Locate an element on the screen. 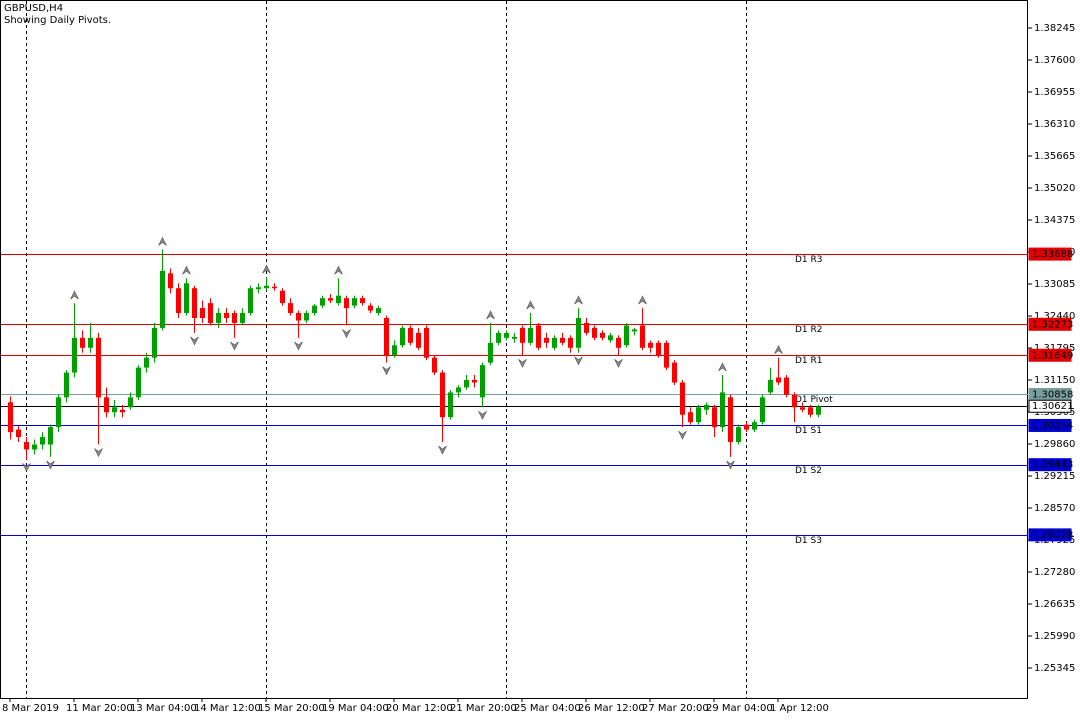 Image resolution: width=1080 pixels, height=720 pixels. price-box-label: 1.29443 is located at coordinates (1052, 465).